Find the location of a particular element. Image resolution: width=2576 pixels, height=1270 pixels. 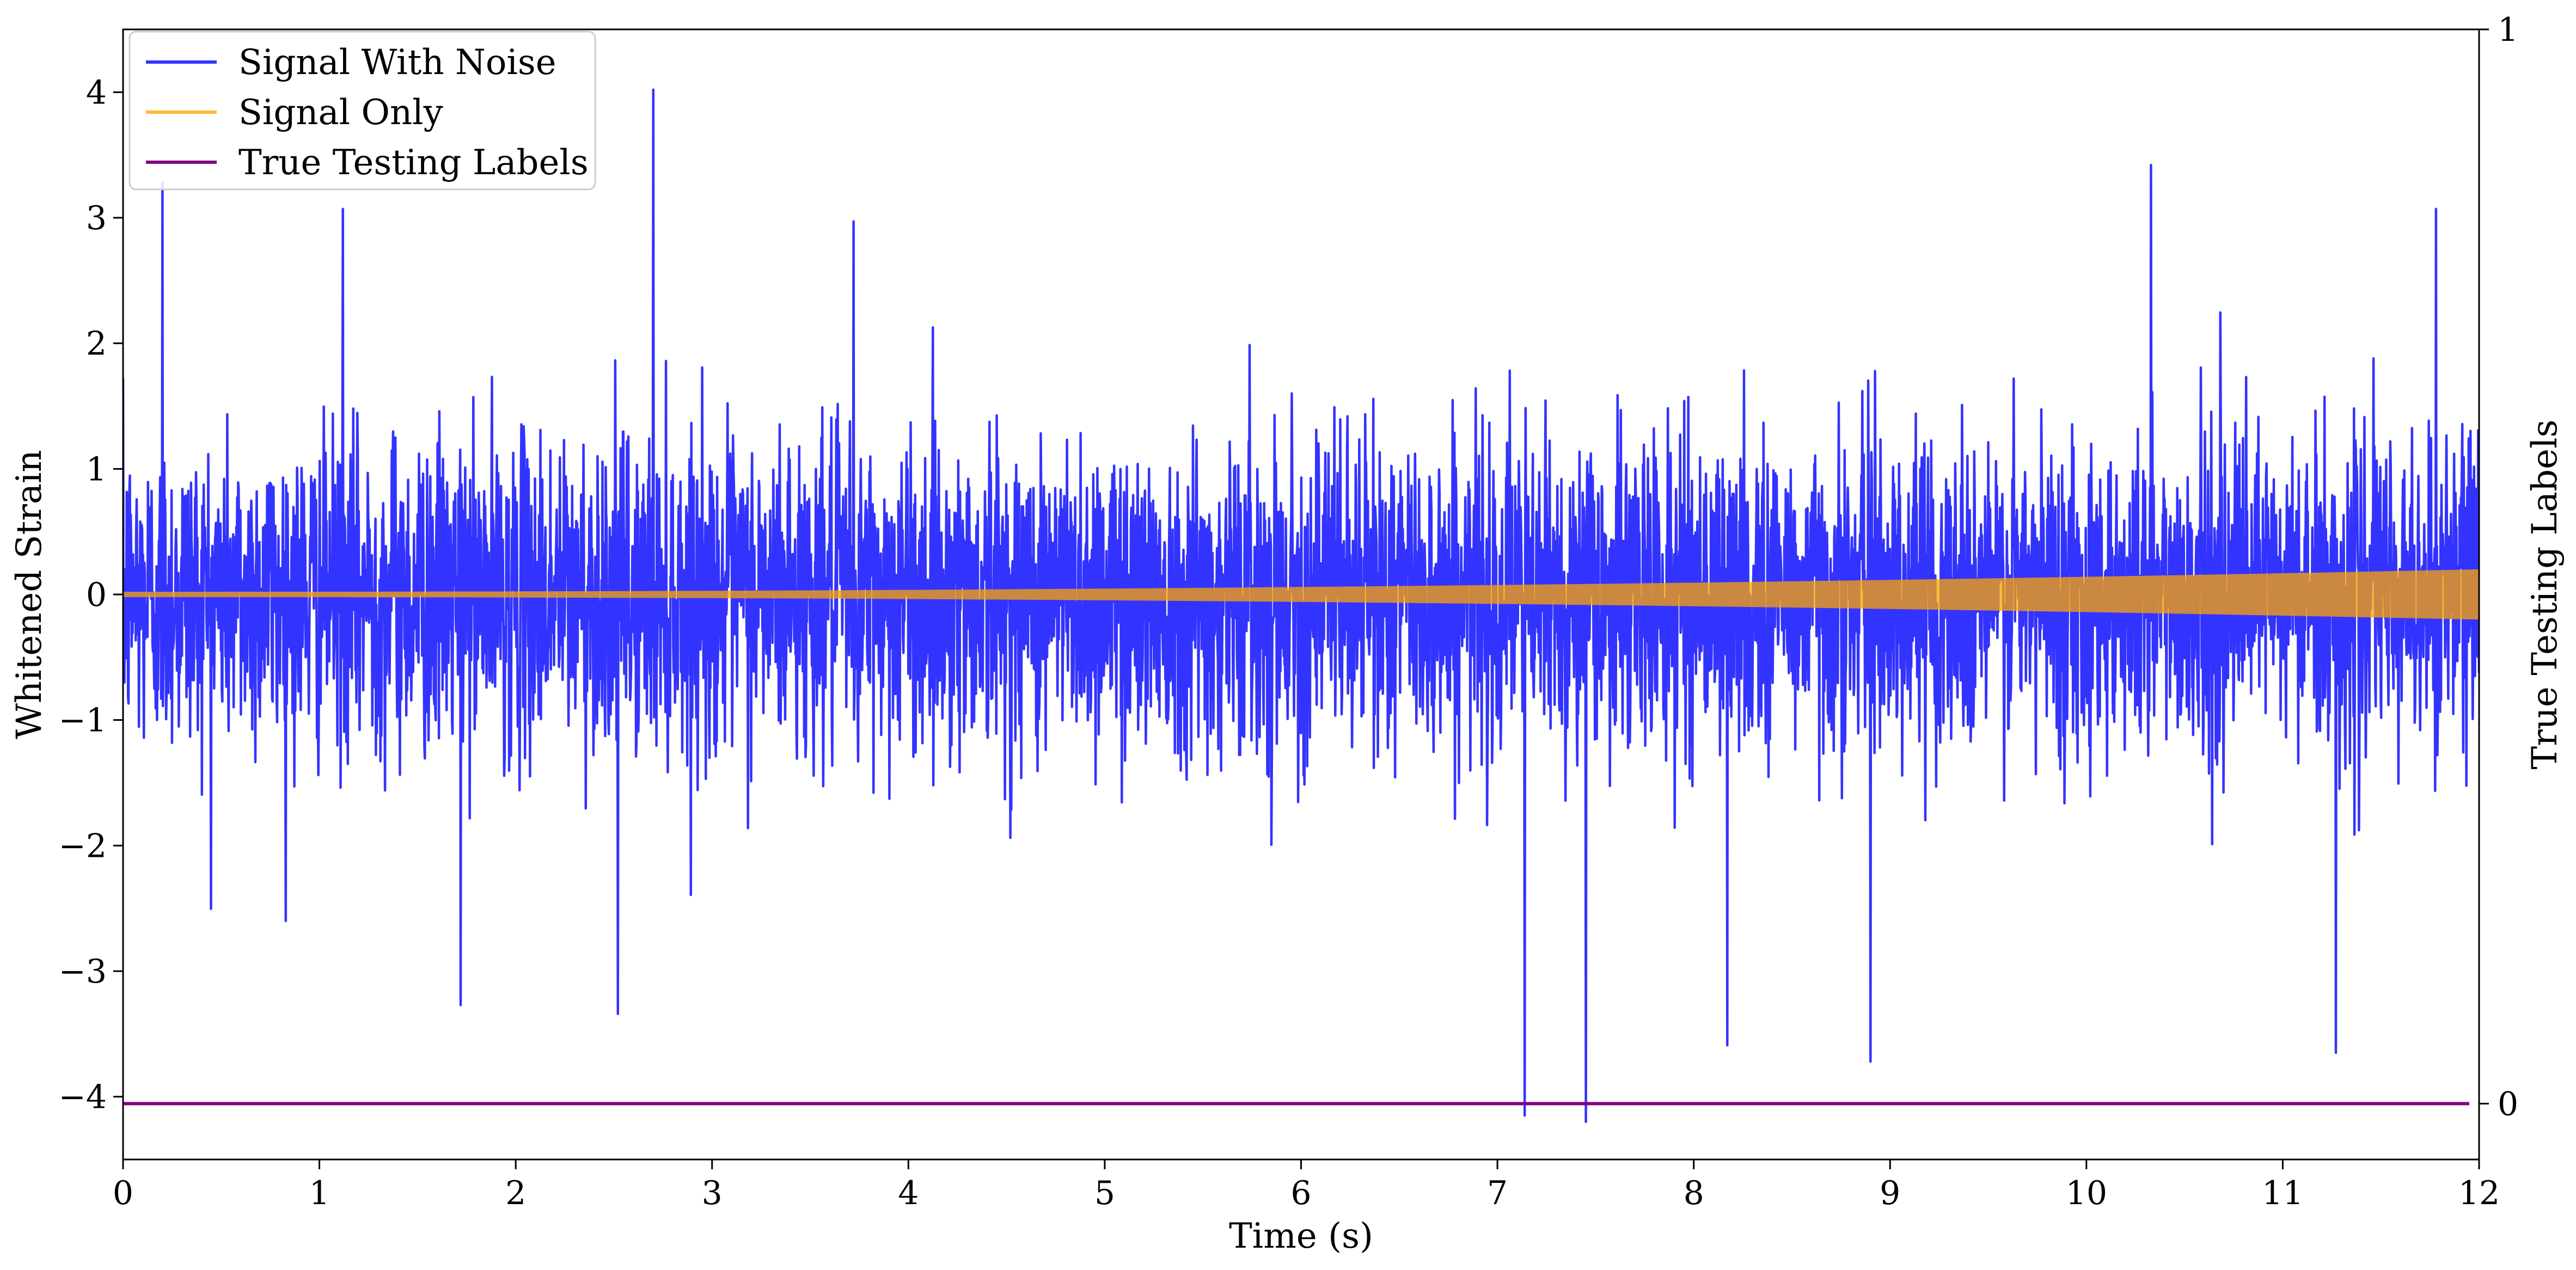

x-axis-label: Time (s) is located at coordinates (1301, 1236).